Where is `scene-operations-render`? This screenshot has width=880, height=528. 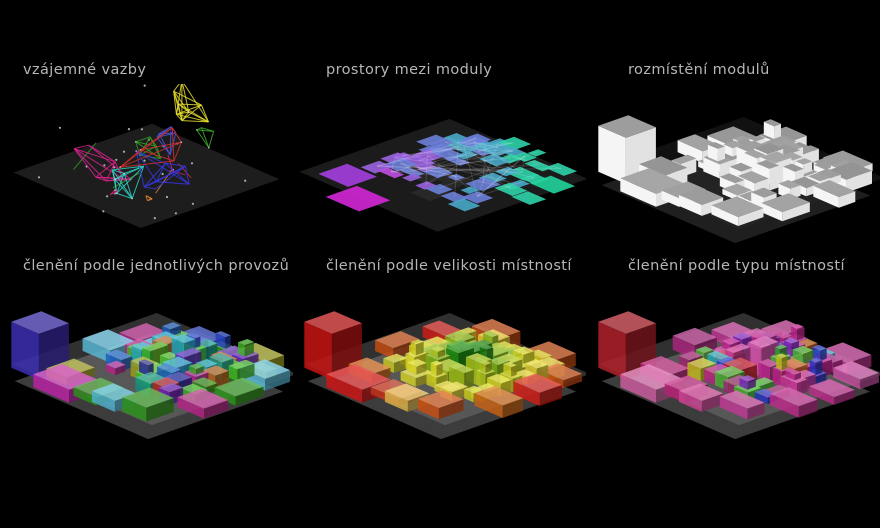 scene-operations-render is located at coordinates (146, 376).